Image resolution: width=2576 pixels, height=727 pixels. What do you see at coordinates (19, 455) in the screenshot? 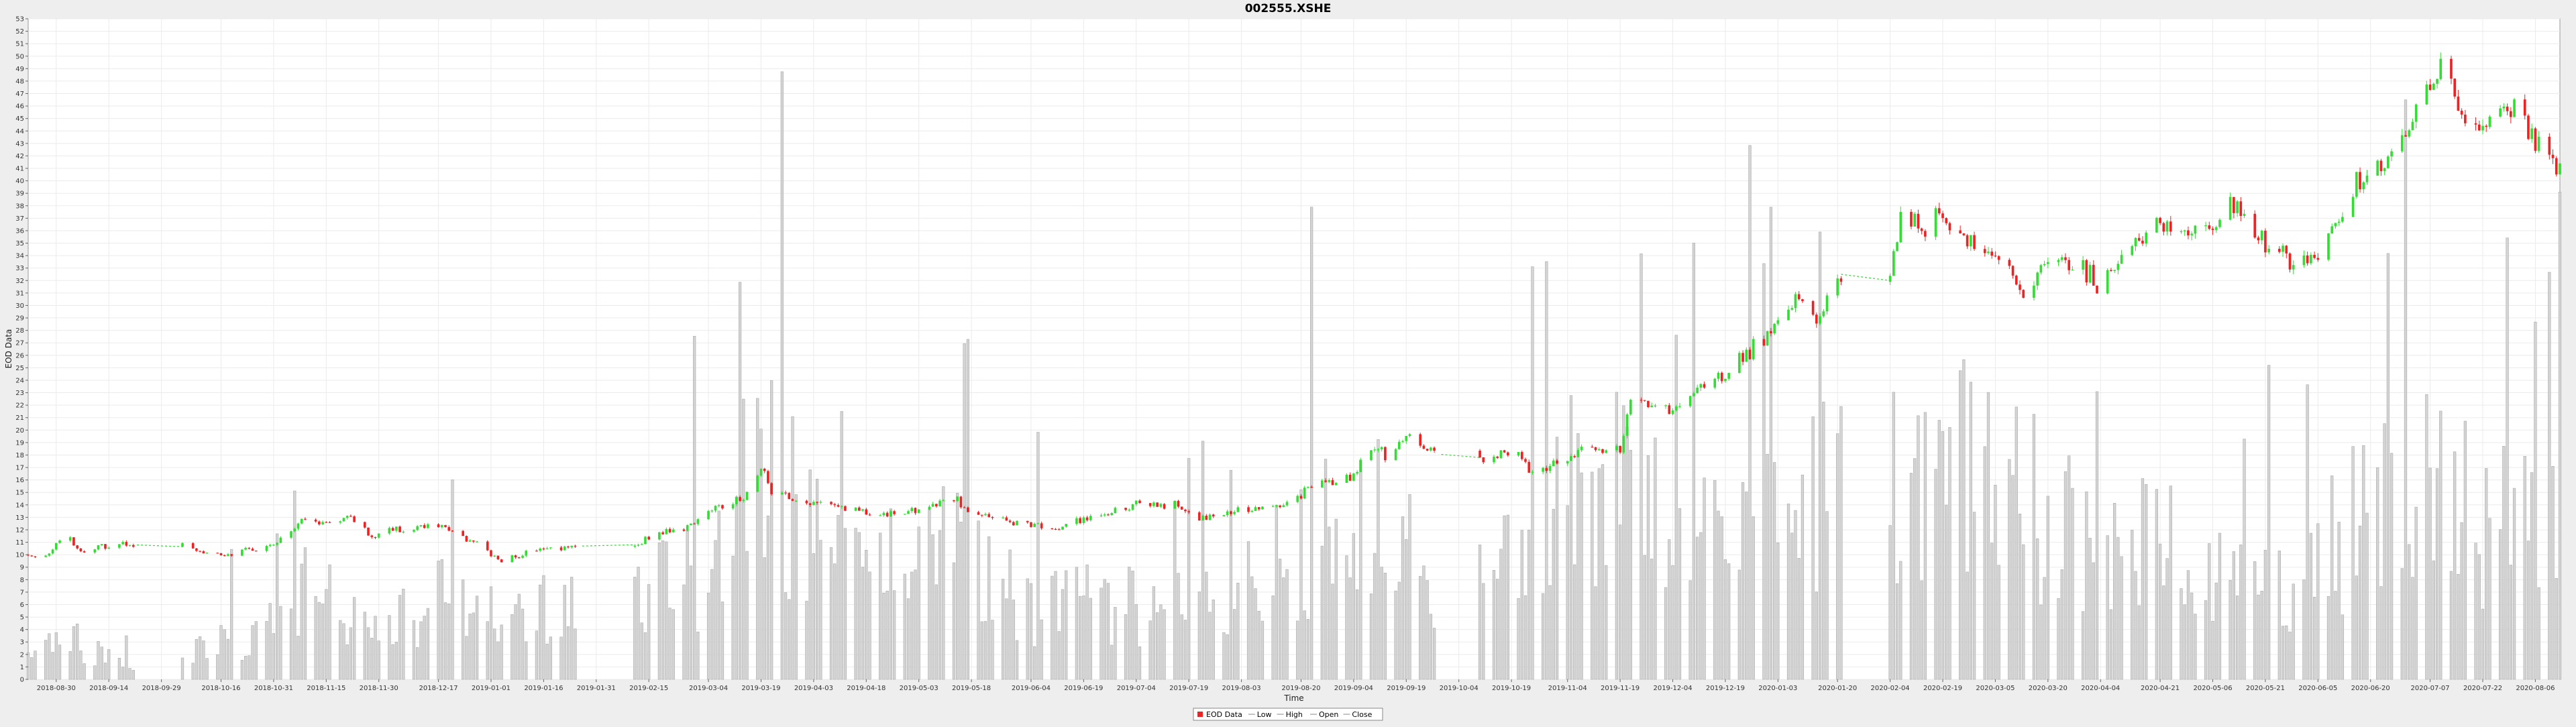
I see `y-tick-label: 18` at bounding box center [19, 455].